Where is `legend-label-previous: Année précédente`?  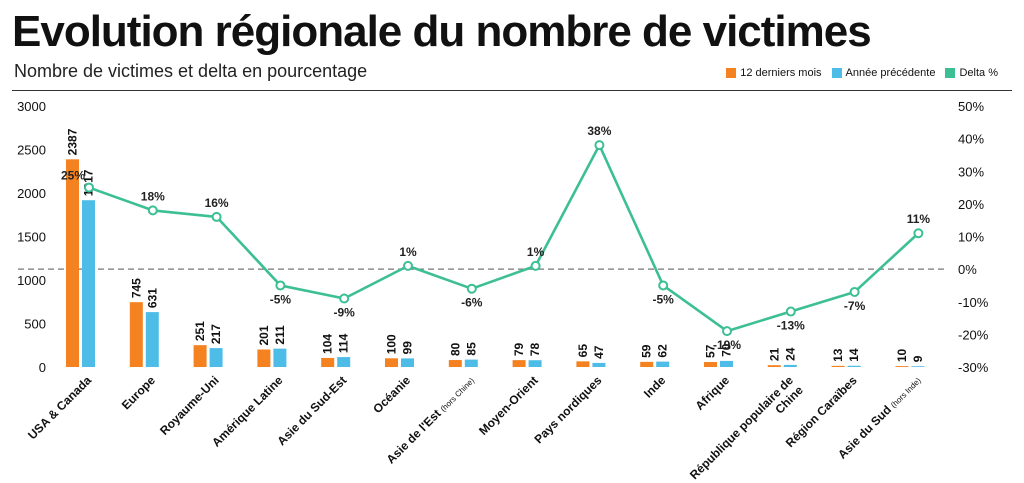 legend-label-previous: Année précédente is located at coordinates (890, 73).